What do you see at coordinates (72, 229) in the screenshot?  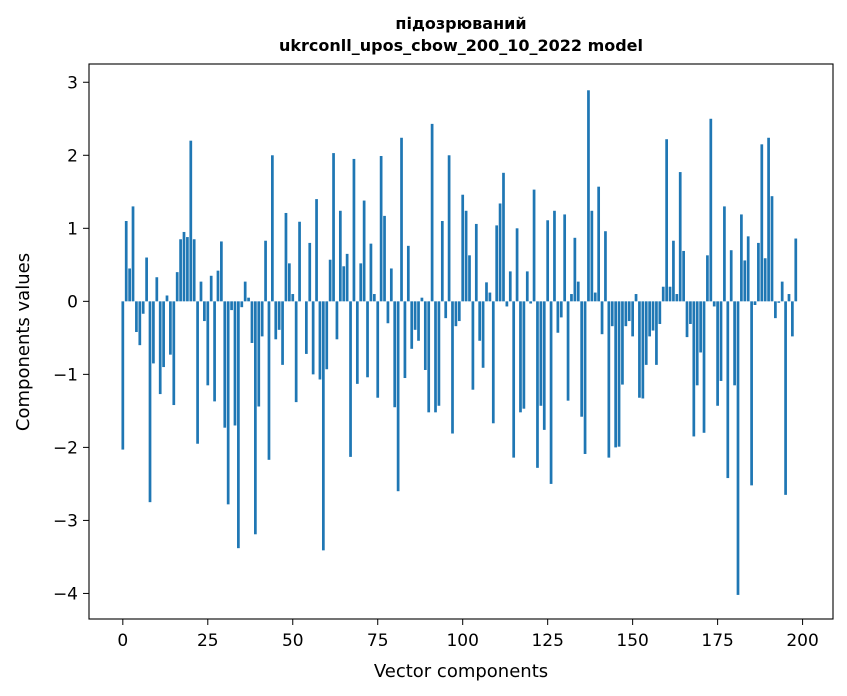 I see `y-tick-label: 1` at bounding box center [72, 229].